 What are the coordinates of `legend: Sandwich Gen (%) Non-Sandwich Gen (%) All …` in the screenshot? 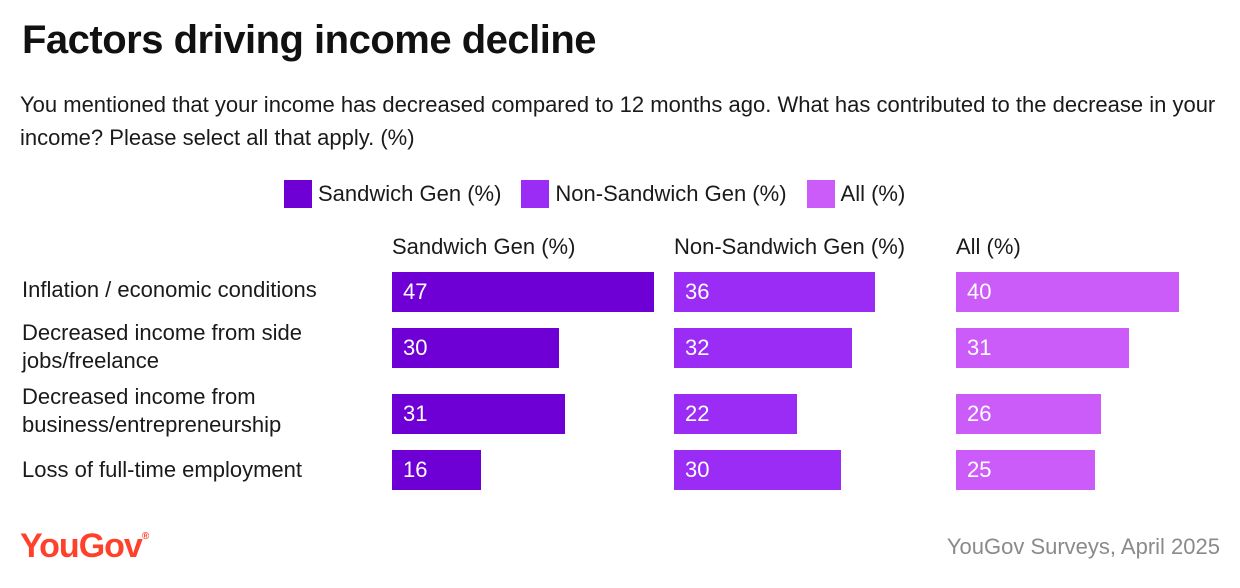 It's located at (604, 194).